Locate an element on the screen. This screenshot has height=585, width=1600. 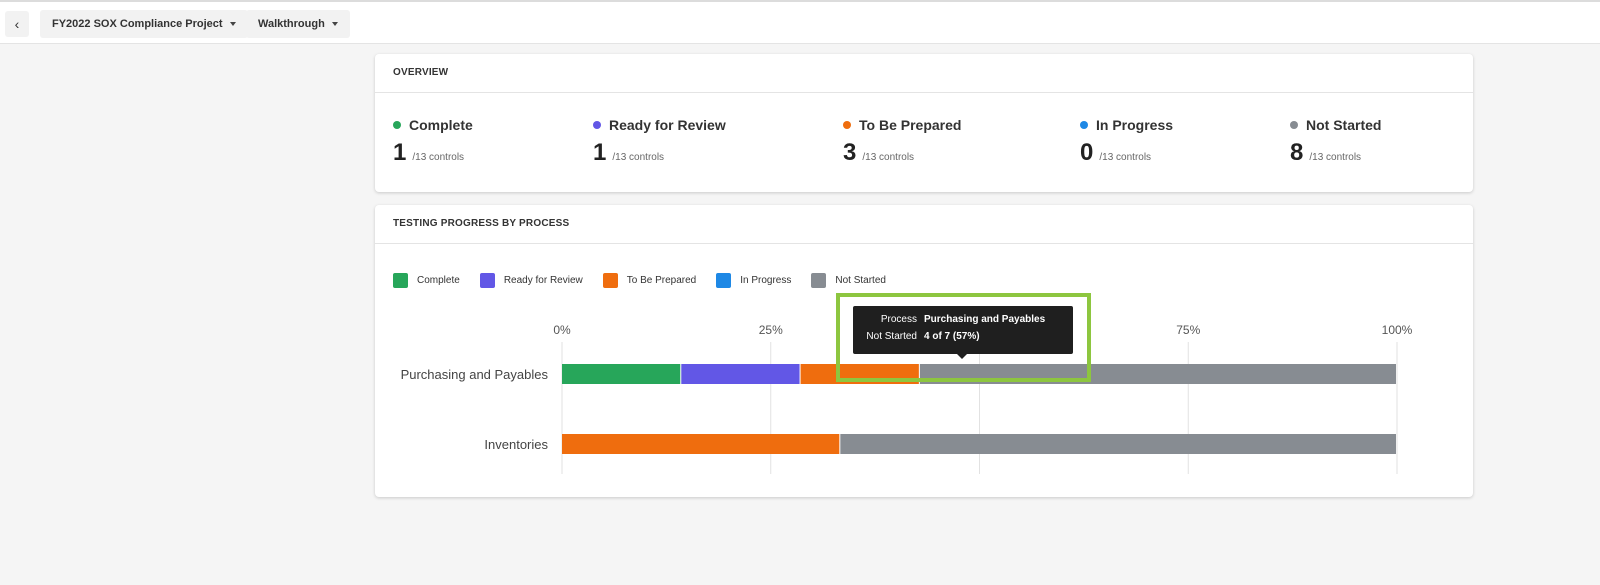
legend-item-complete: Complete is located at coordinates (426, 280).